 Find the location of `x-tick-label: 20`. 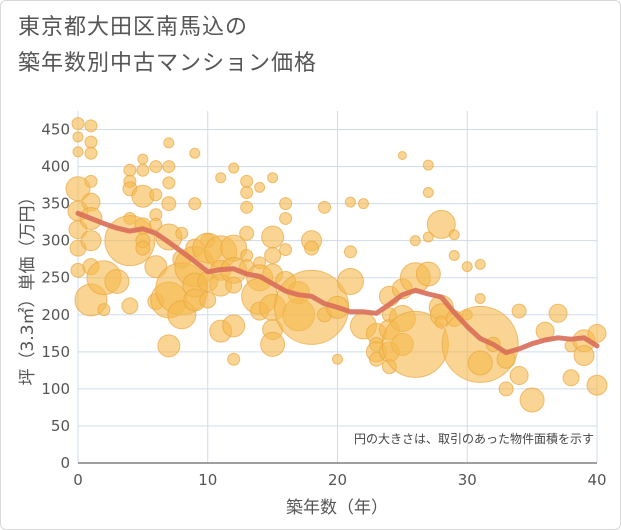

x-tick-label: 20 is located at coordinates (337, 480).